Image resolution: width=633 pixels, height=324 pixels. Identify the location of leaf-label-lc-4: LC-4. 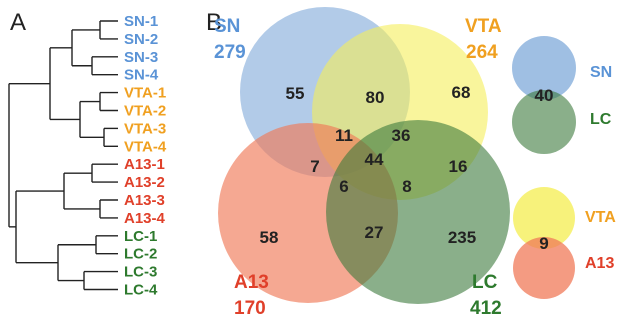
(141, 290).